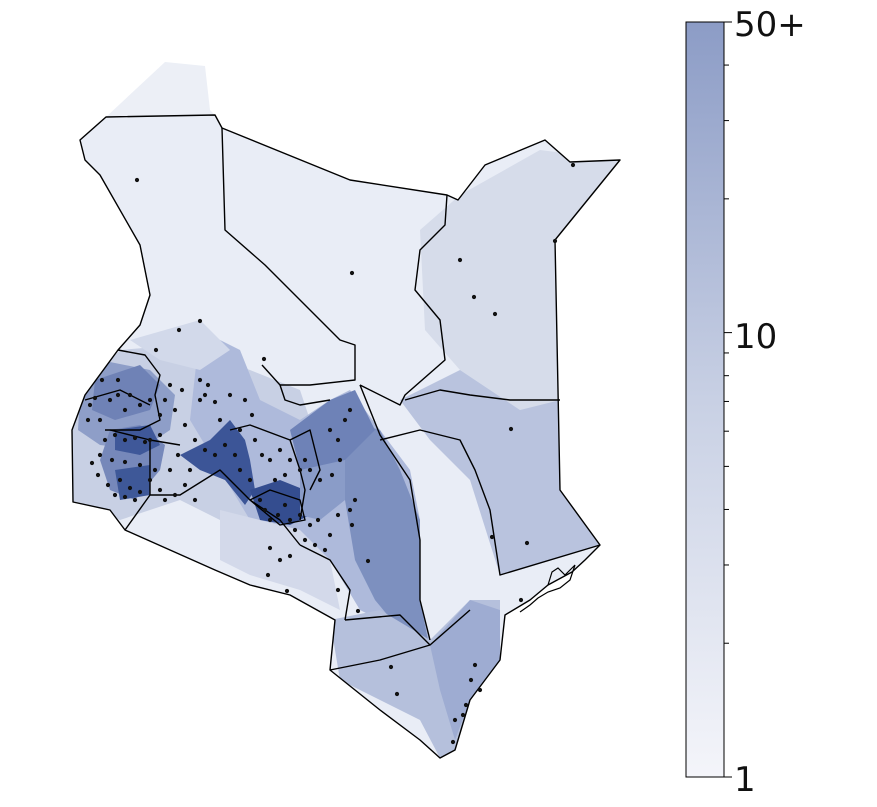 This screenshot has width=877, height=807. What do you see at coordinates (728, 399) in the screenshot?
I see `colorbar-ticks` at bounding box center [728, 399].